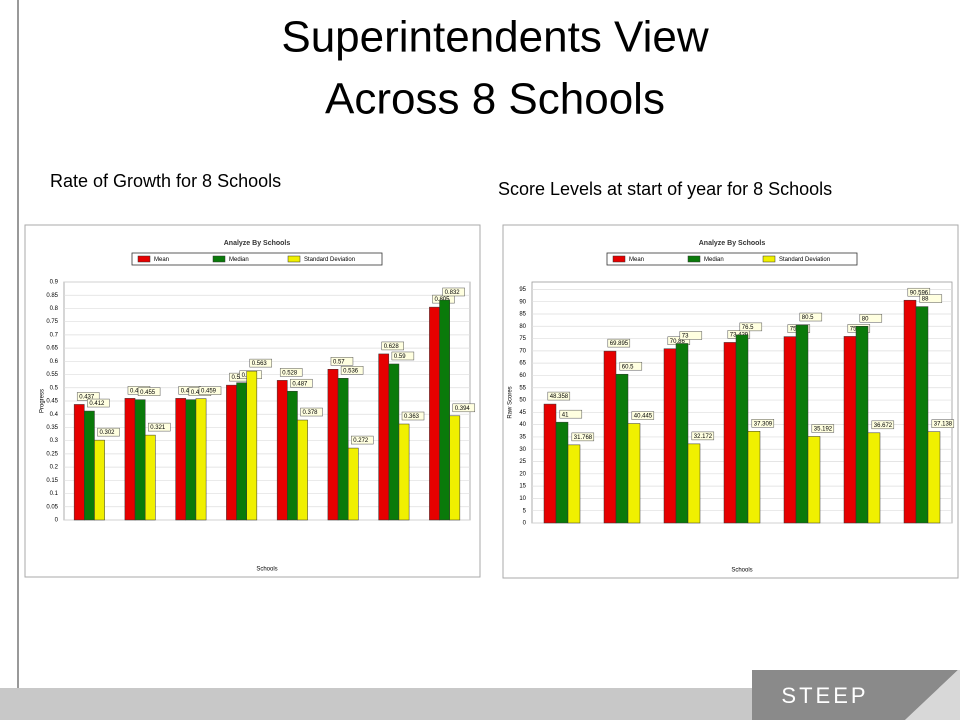  Describe the element at coordinates (463, 409) in the screenshot. I see `data-label: 0.394` at that location.